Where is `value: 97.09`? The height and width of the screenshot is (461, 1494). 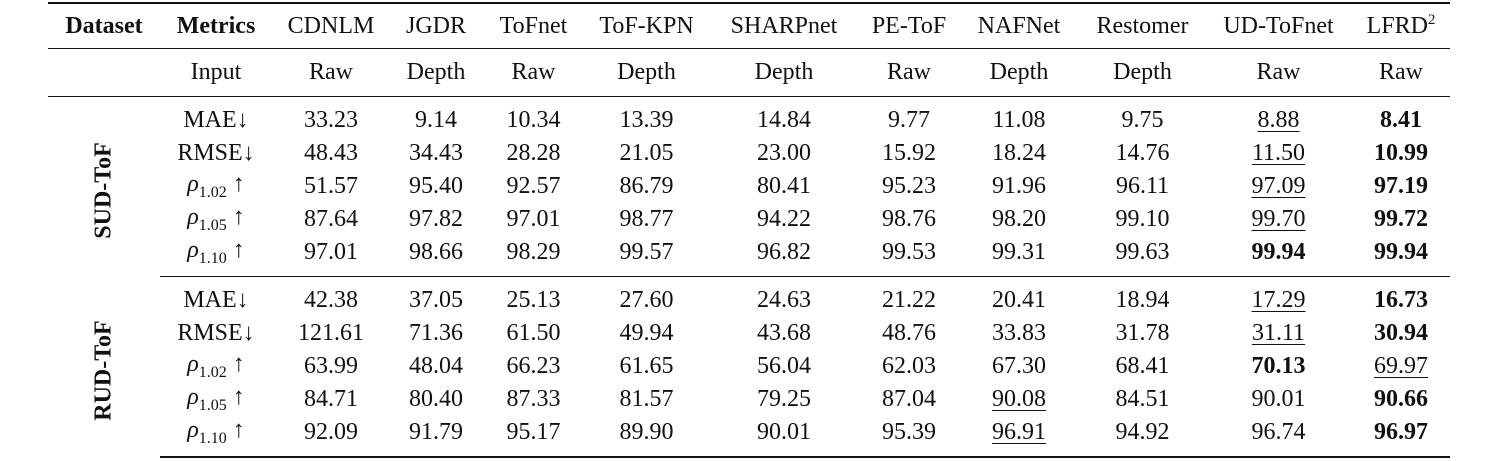
value: 97.09 is located at coordinates (1278, 186).